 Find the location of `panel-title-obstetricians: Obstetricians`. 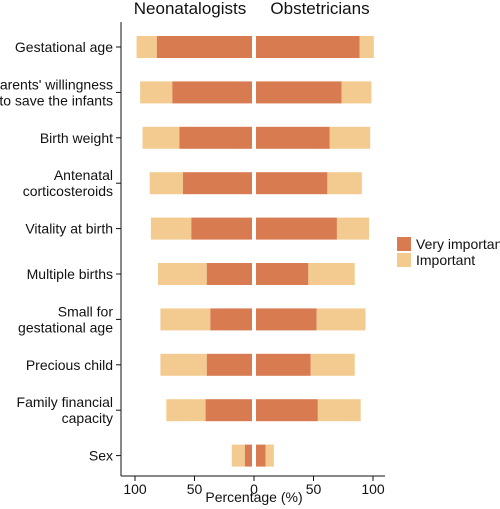

panel-title-obstetricians: Obstetricians is located at coordinates (319, 9).